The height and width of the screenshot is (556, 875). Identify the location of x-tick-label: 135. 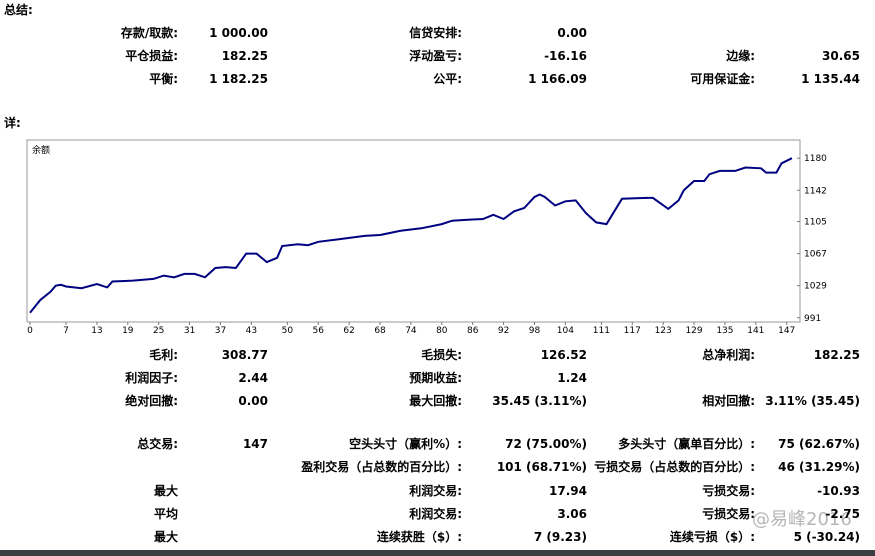
(724, 331).